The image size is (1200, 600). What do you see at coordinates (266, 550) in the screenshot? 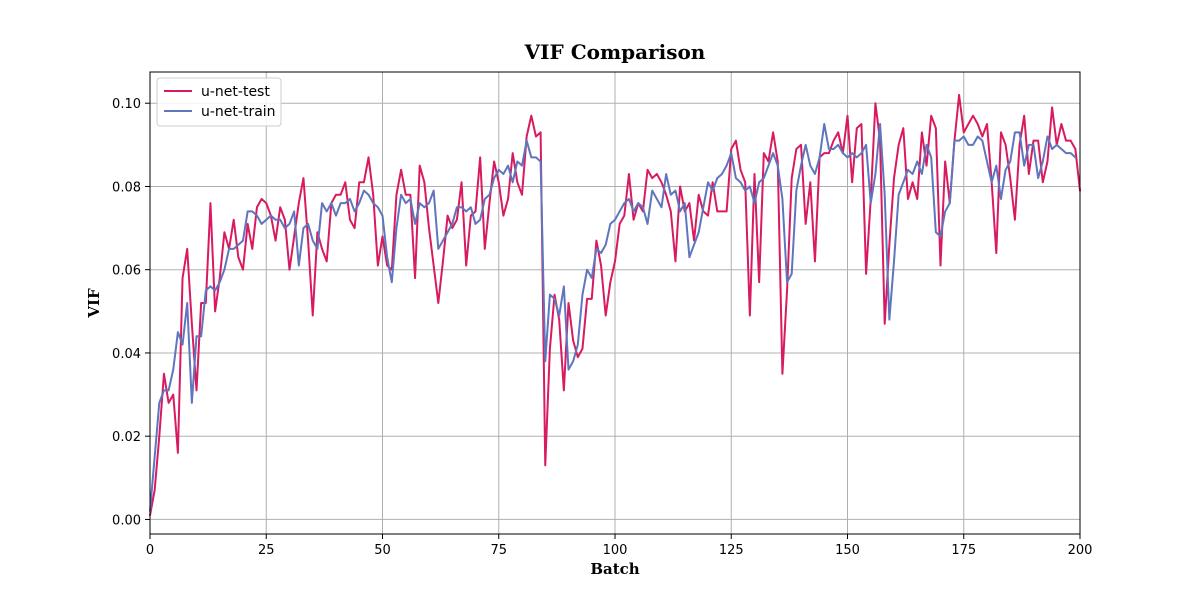
I see `x-tick-label: 25` at bounding box center [266, 550].